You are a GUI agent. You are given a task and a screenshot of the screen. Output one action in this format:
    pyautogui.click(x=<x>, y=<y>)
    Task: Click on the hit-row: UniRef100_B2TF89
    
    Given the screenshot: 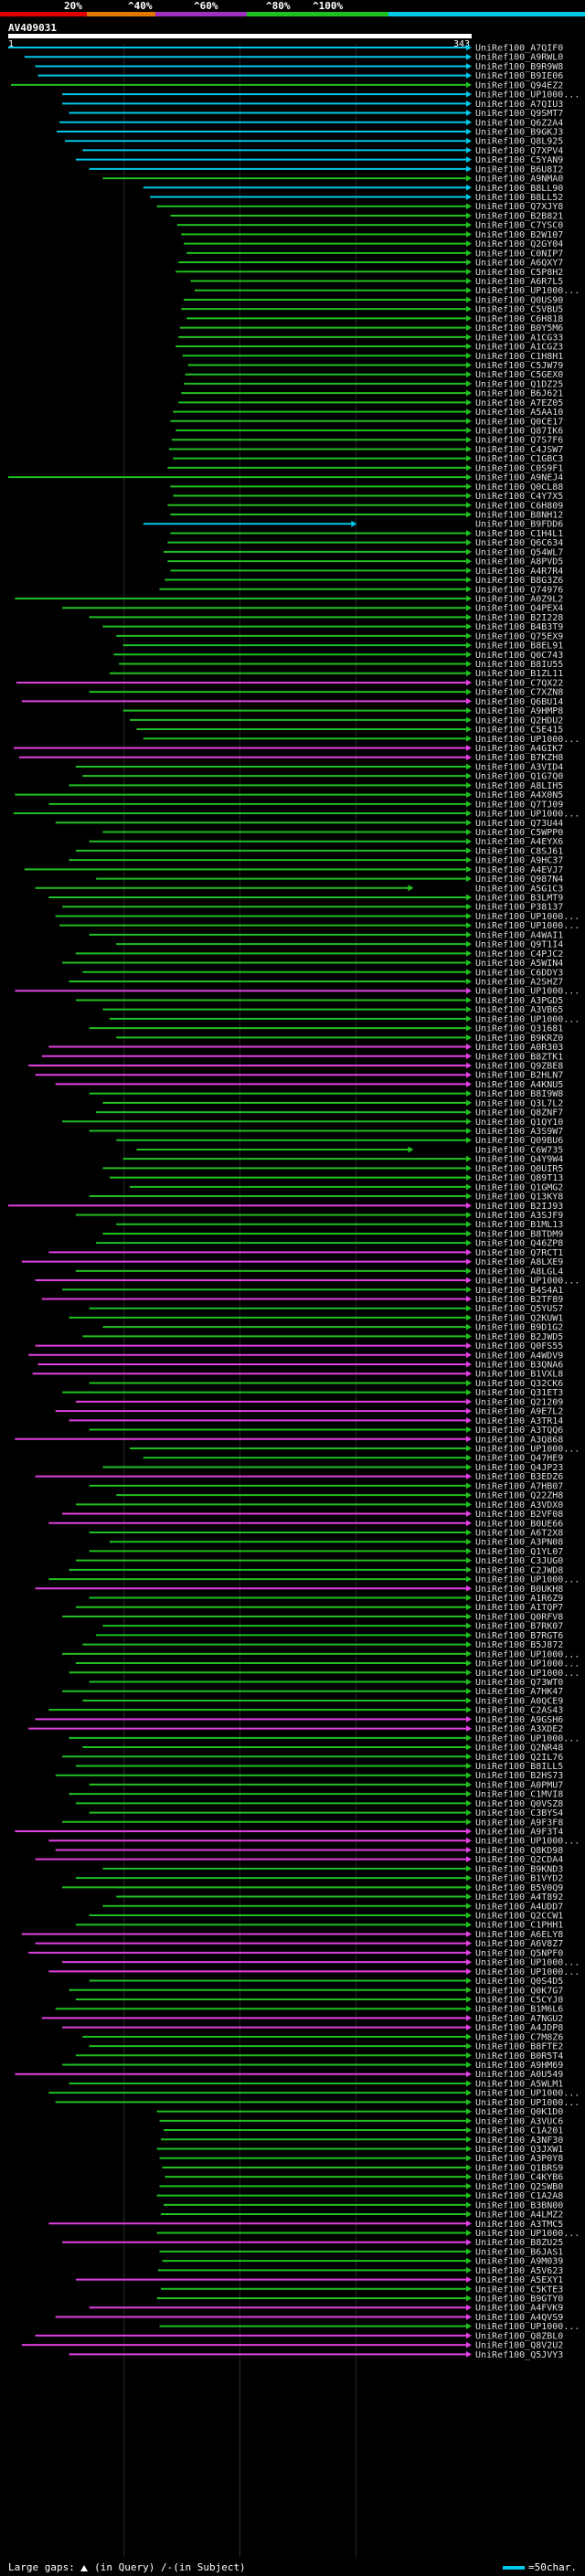 What is the action you would take?
    pyautogui.click(x=302, y=1300)
    